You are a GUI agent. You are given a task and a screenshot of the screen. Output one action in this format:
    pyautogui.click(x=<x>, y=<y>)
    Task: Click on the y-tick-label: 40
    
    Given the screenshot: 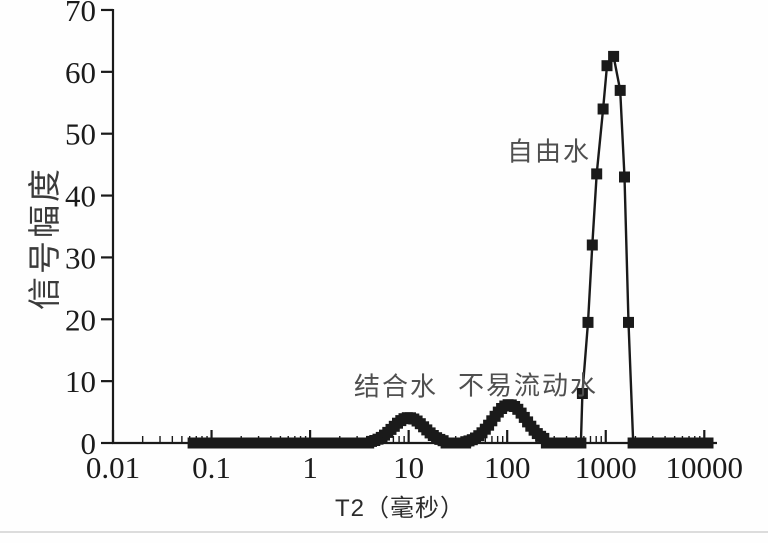 What is the action you would take?
    pyautogui.click(x=80, y=196)
    